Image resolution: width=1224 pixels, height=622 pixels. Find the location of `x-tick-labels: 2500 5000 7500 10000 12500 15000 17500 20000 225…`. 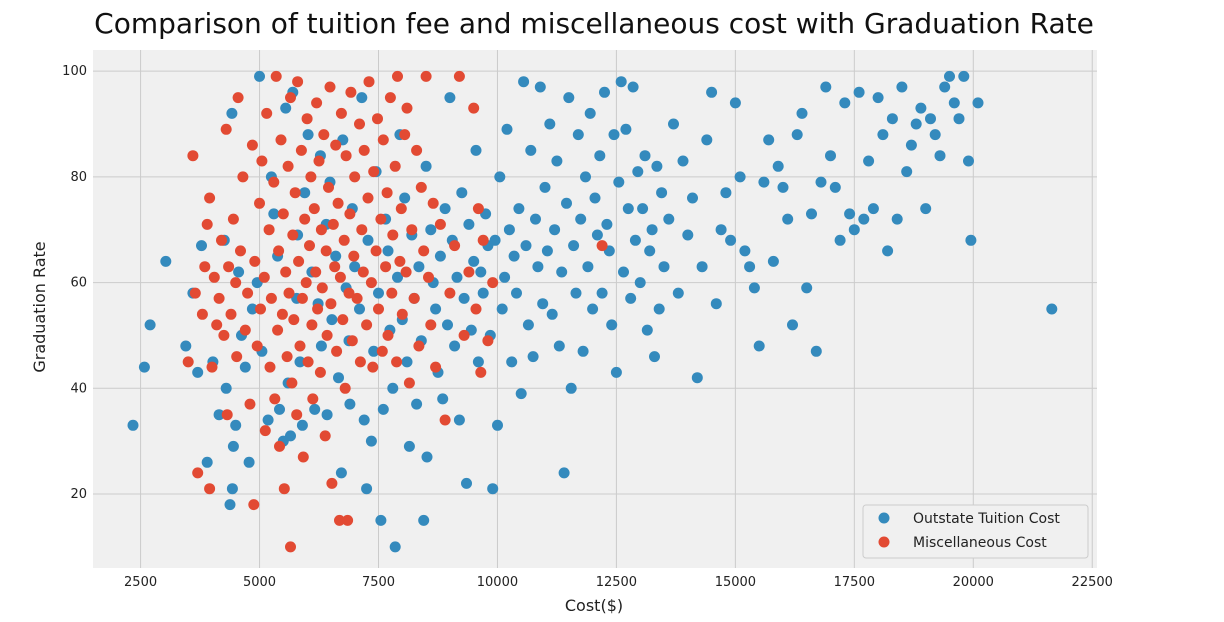

x-tick-labels: 2500 5000 7500 10000 12500 15000 17500 20000 225… is located at coordinates (618, 582).